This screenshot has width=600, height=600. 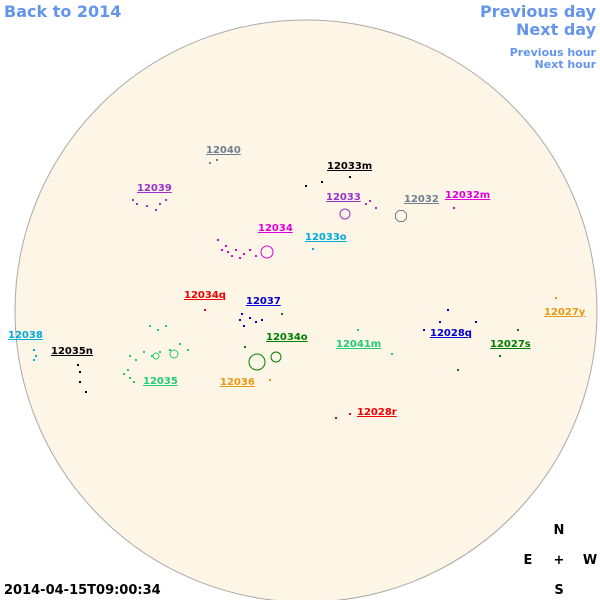 I want to click on next-hour-link: Next hour, so click(x=566, y=64).